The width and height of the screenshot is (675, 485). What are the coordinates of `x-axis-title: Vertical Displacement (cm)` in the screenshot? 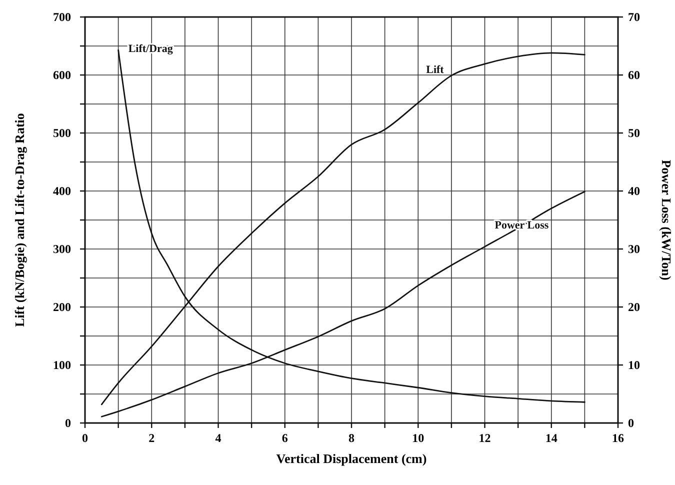 It's located at (351, 458).